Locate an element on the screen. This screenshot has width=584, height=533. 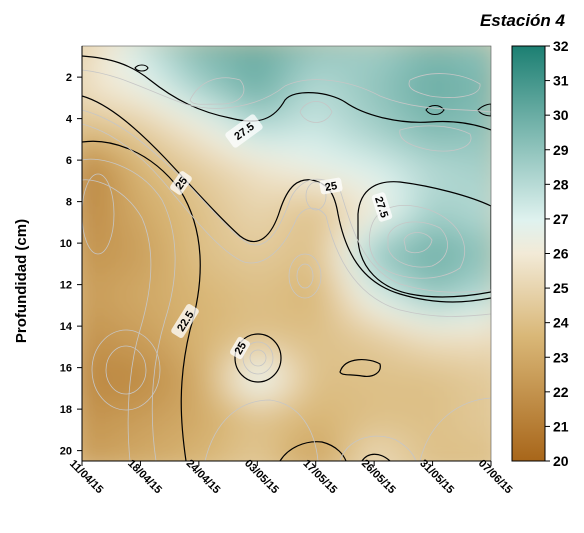
colorbar-tick-label: 30 is located at coordinates (561, 115).